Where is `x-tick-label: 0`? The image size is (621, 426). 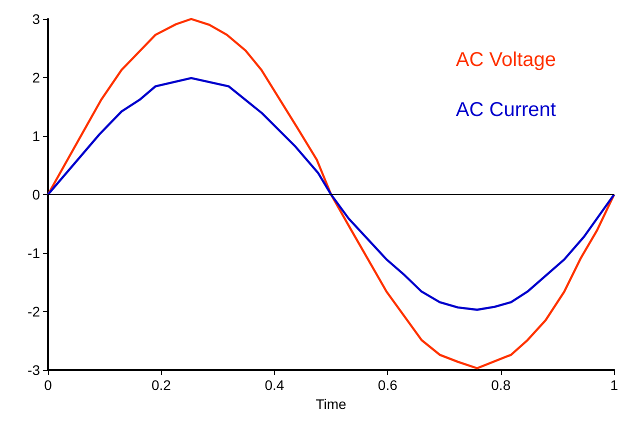 x-tick-label: 0 is located at coordinates (48, 385).